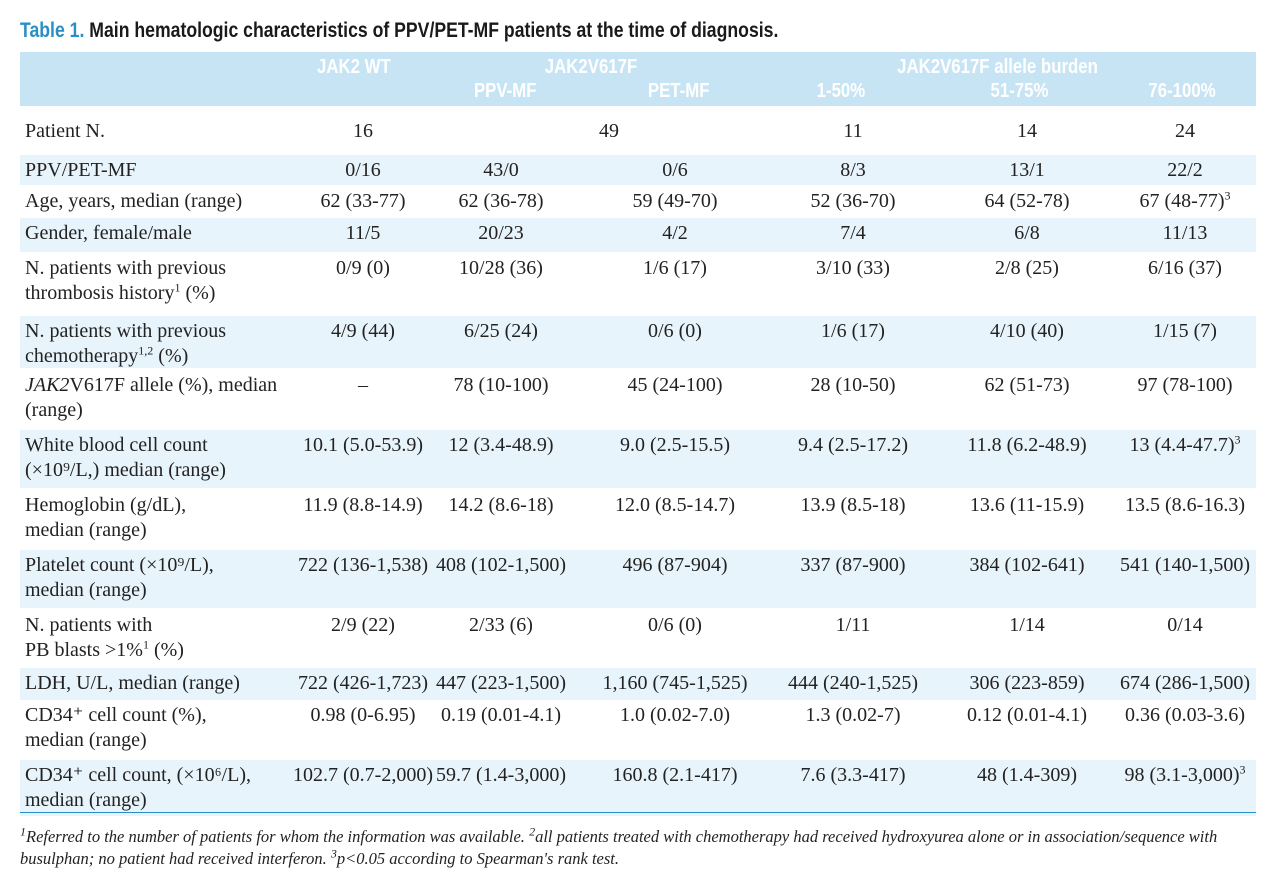  Describe the element at coordinates (841, 91) in the screenshot. I see `header-burden-1-50: 1-50%` at that location.